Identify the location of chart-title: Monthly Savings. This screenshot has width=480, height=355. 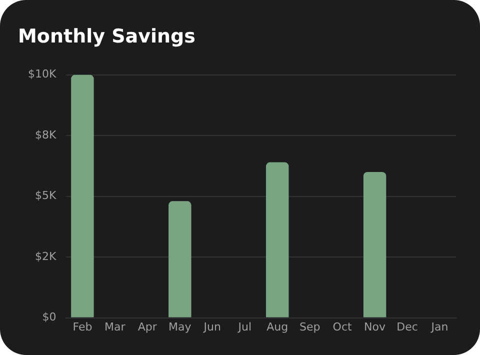
(107, 36).